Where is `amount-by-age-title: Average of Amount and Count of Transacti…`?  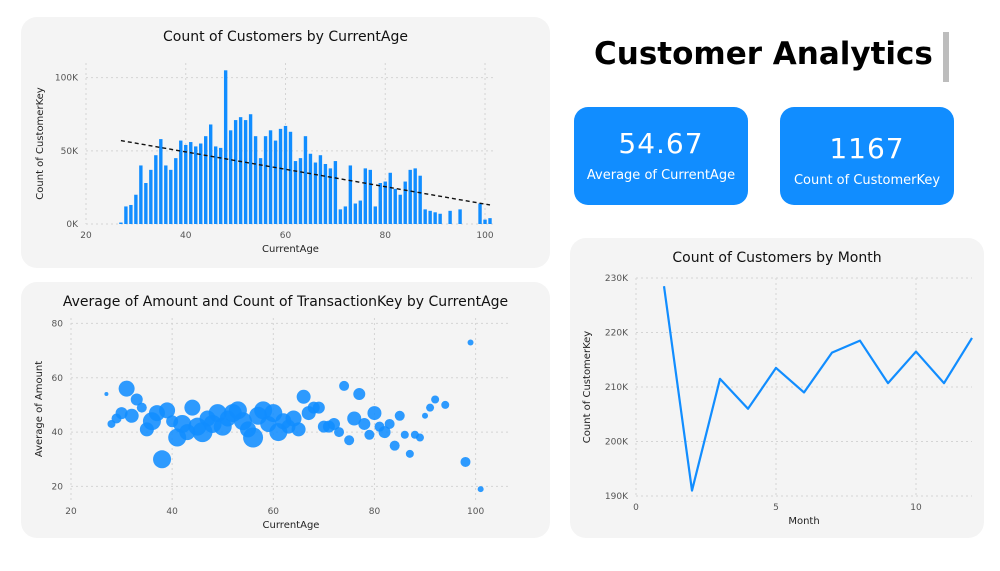
amount-by-age-title: Average of Amount and Count of Transacti… is located at coordinates (285, 302).